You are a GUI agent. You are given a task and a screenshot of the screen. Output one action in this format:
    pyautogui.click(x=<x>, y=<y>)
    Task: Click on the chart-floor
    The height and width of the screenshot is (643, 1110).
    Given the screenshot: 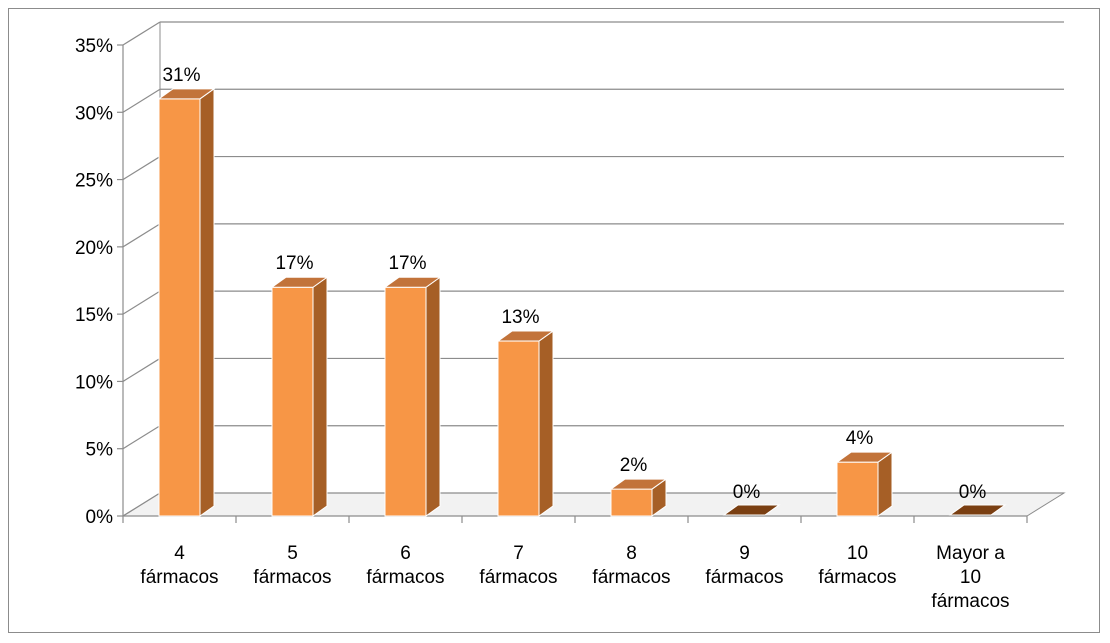 What is the action you would take?
    pyautogui.click(x=593, y=504)
    